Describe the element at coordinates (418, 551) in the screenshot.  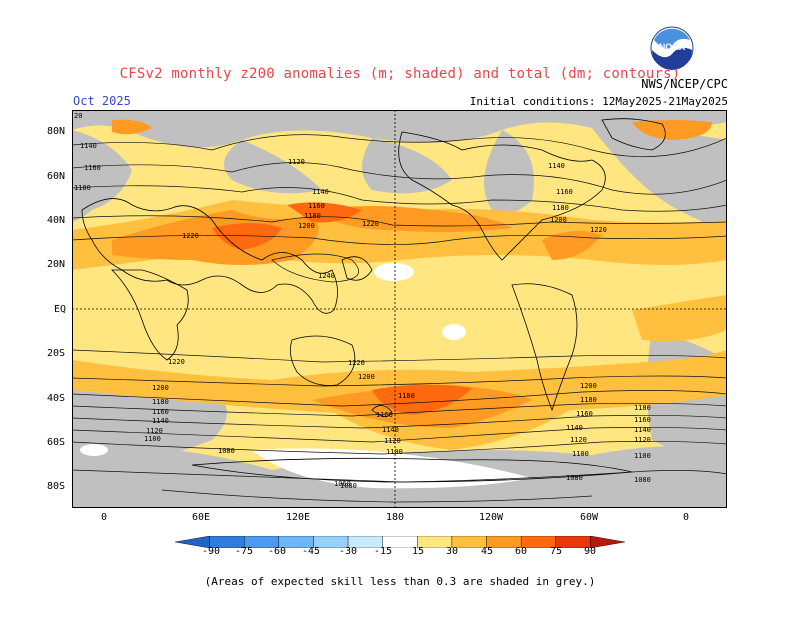
I see `legend-tick: 15` at that location.